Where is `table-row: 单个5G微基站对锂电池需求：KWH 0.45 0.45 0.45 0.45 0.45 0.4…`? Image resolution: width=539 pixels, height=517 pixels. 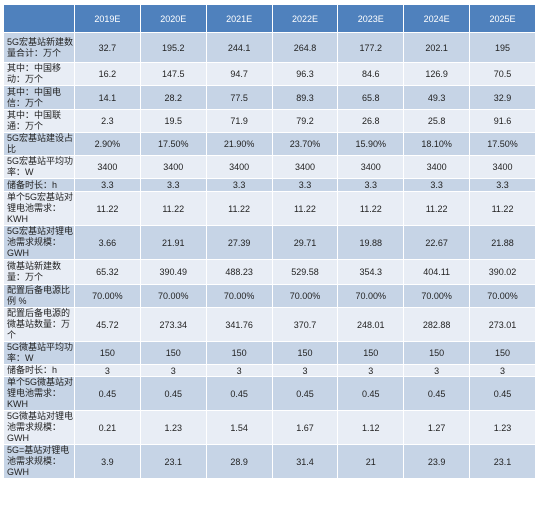 table-row: 单个5G微基站对锂电池需求：KWH 0.45 0.45 0.45 0.45 0.45 0.4… is located at coordinates (269, 393).